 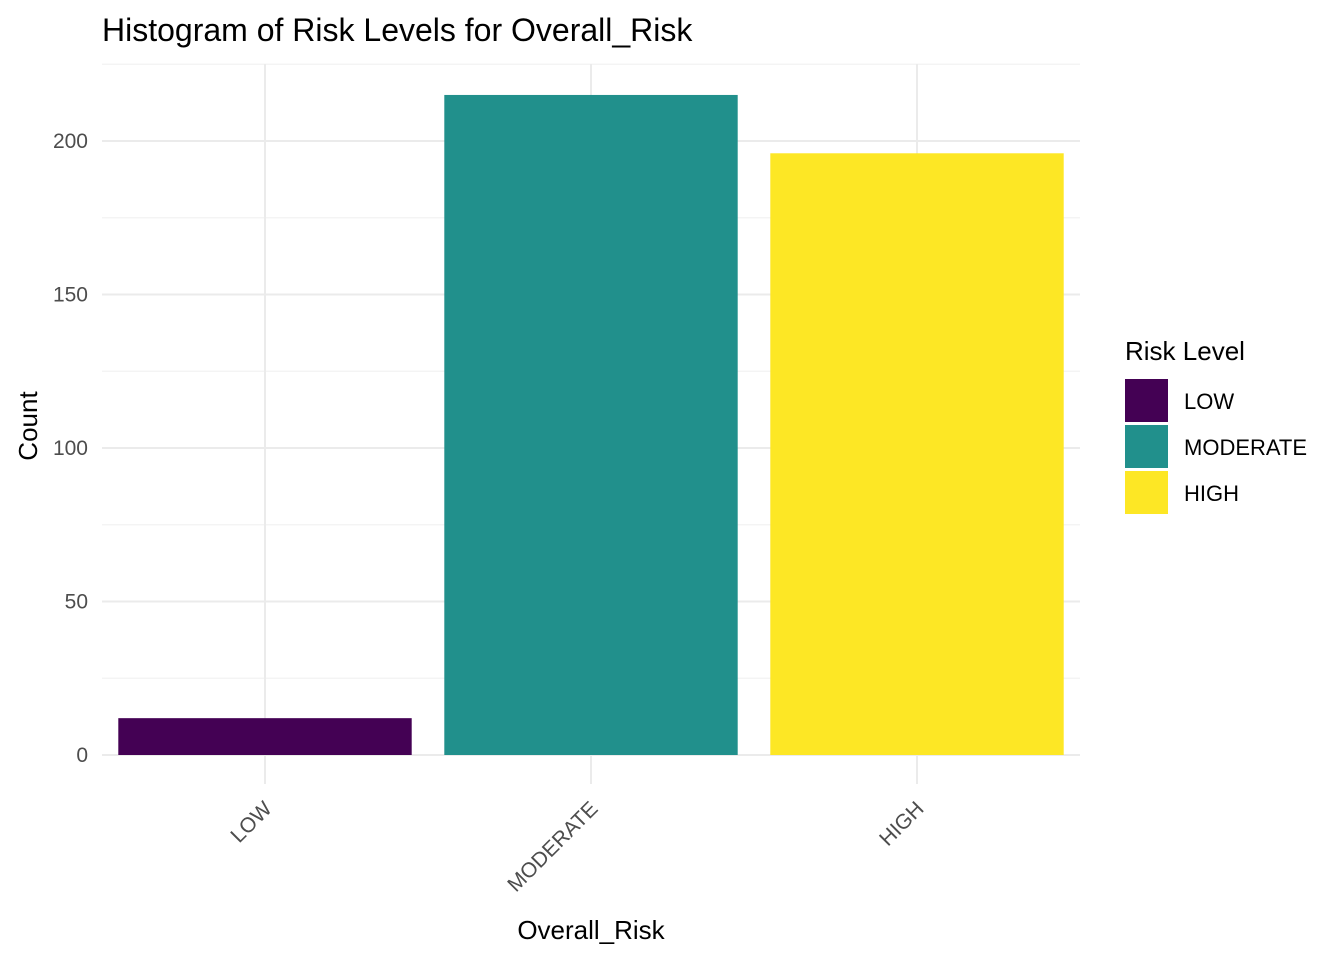 What do you see at coordinates (1146, 492) in the screenshot?
I see `legend-key-high` at bounding box center [1146, 492].